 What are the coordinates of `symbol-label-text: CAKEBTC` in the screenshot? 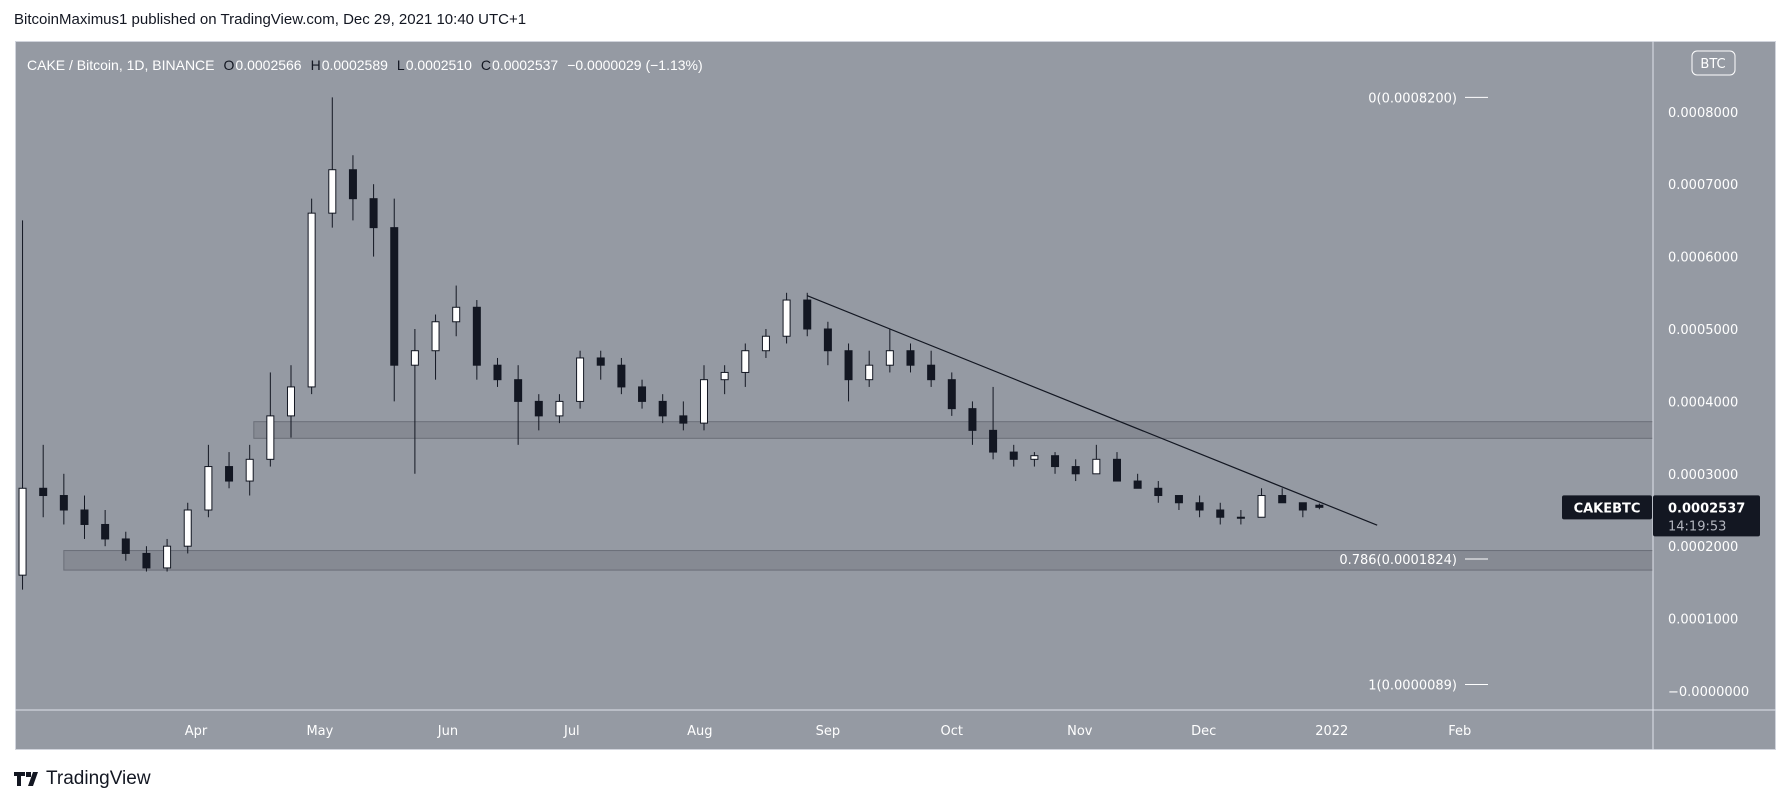 It's located at (1607, 508).